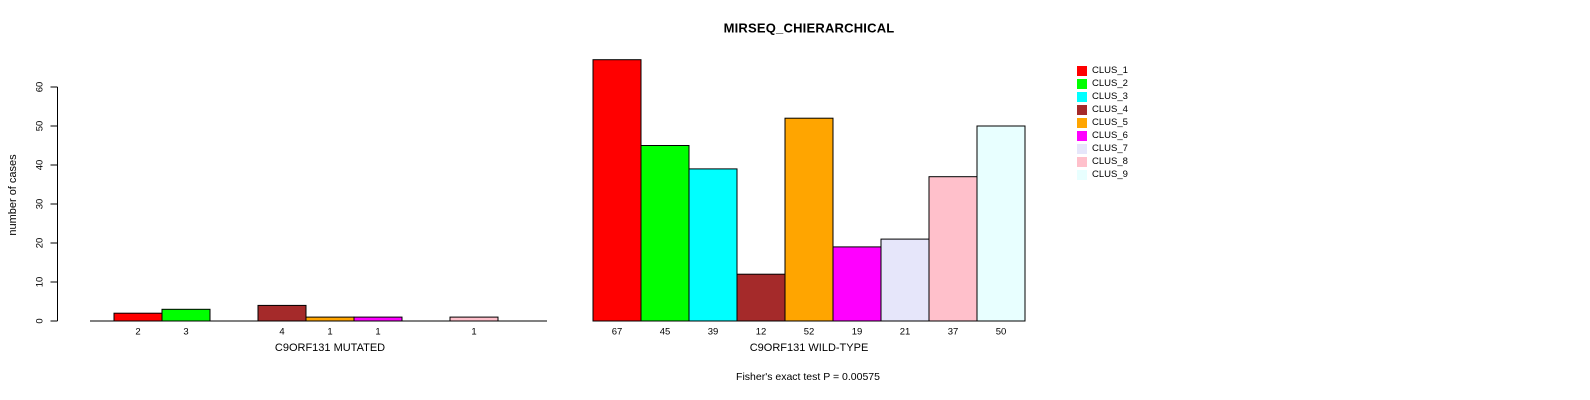 The width and height of the screenshot is (1590, 400). I want to click on bar-clus_4-wild-type, so click(761, 297).